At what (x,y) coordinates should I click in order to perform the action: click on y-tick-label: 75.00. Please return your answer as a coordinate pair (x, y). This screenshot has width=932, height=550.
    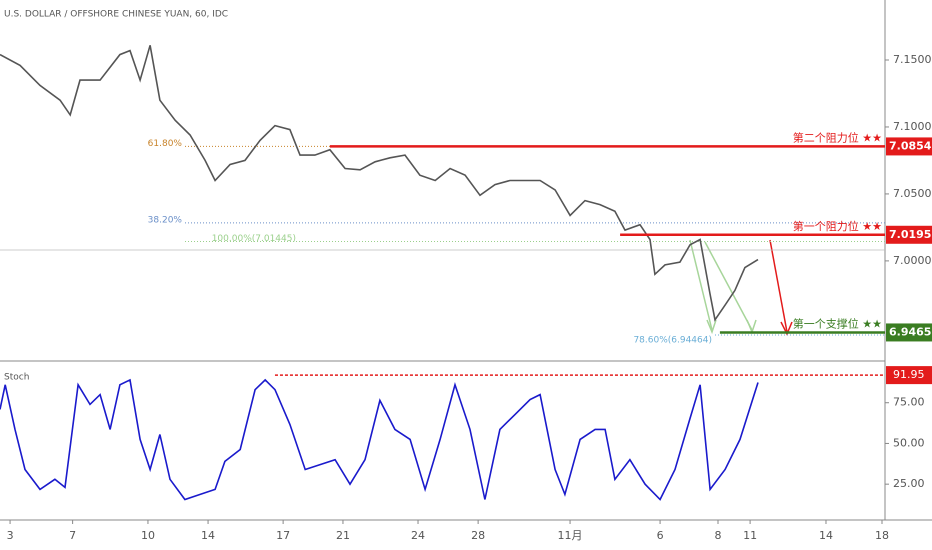
    Looking at the image, I should click on (909, 402).